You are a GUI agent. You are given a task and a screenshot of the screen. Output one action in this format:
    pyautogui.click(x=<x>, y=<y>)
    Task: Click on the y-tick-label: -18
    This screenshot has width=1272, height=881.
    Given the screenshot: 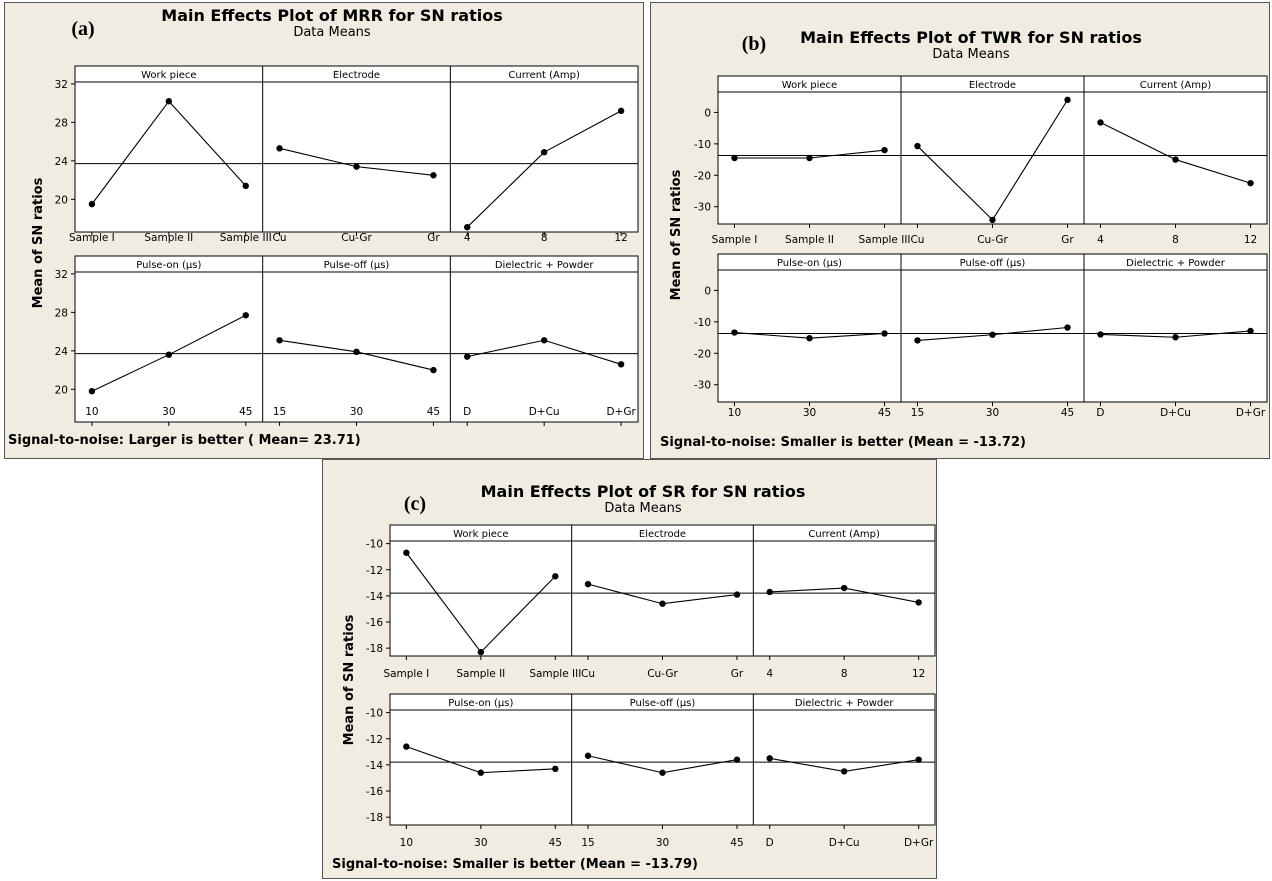 What is the action you would take?
    pyautogui.click(x=374, y=649)
    